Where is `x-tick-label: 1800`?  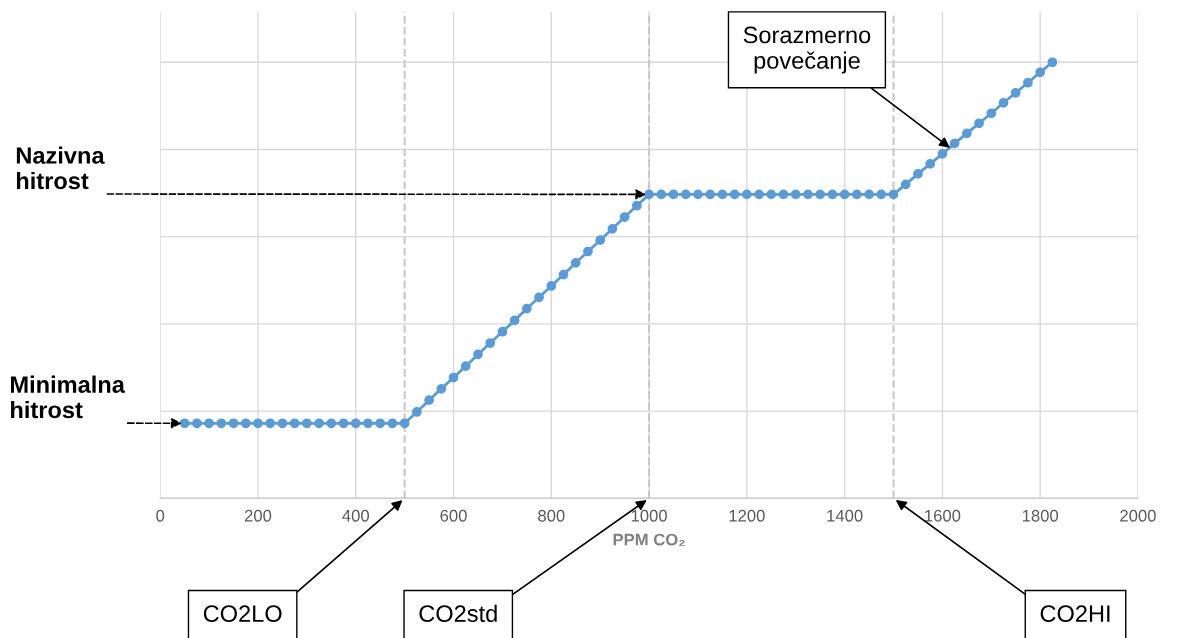
x-tick-label: 1800 is located at coordinates (1040, 515).